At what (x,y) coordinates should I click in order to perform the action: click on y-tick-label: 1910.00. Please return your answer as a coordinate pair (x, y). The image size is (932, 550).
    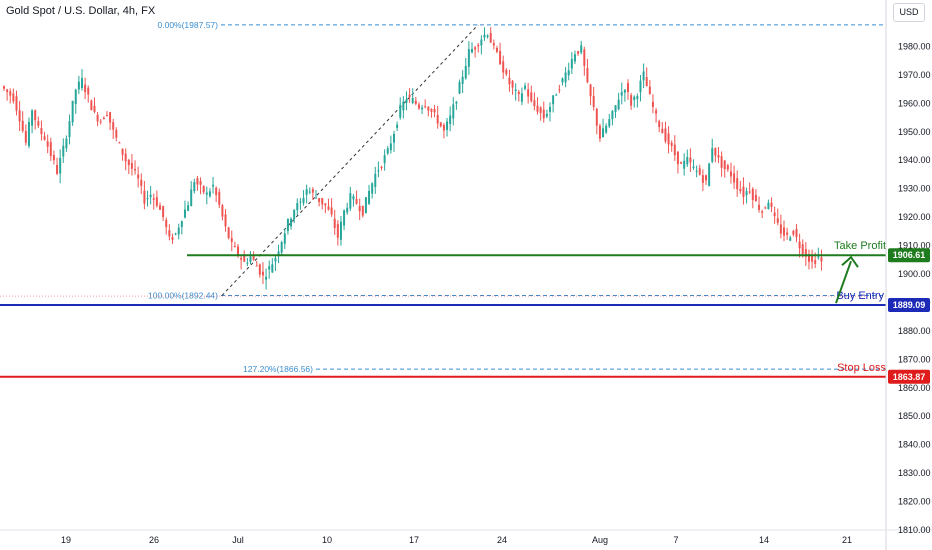
    Looking at the image, I should click on (914, 246).